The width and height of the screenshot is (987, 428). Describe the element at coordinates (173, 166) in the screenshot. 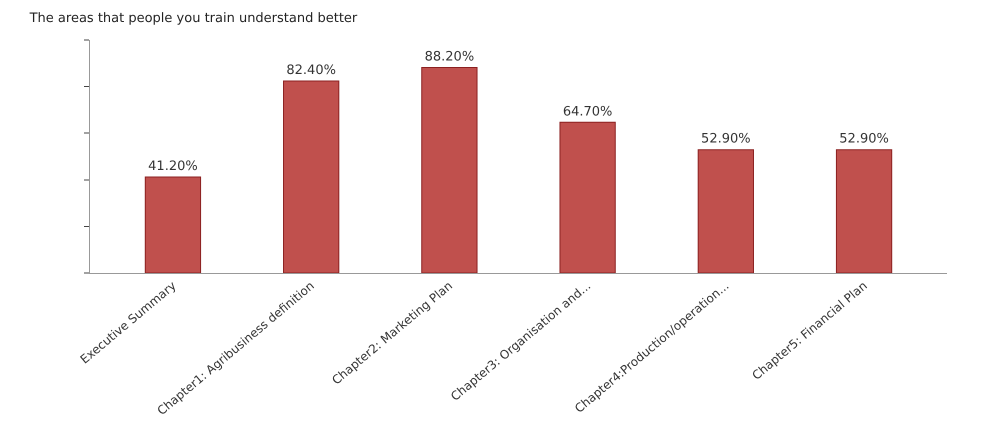

I see `data-label: 41.20%` at that location.